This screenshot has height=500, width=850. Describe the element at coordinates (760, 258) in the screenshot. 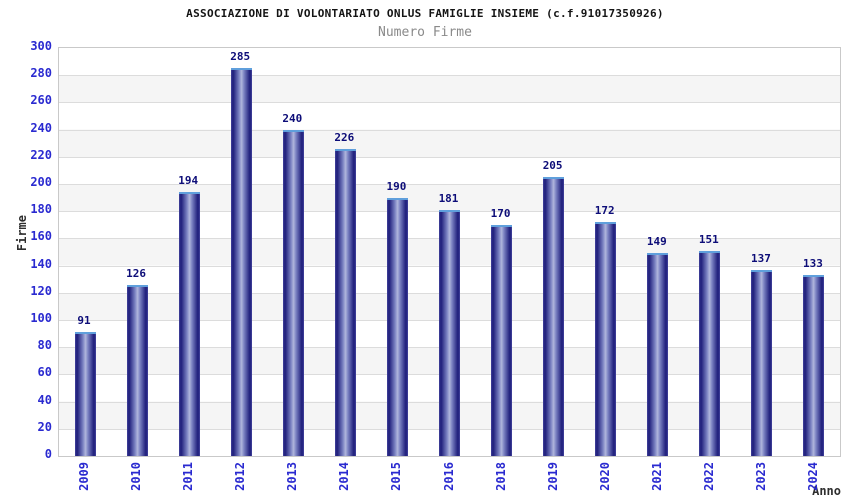

I see `bar-value-label: 137` at that location.